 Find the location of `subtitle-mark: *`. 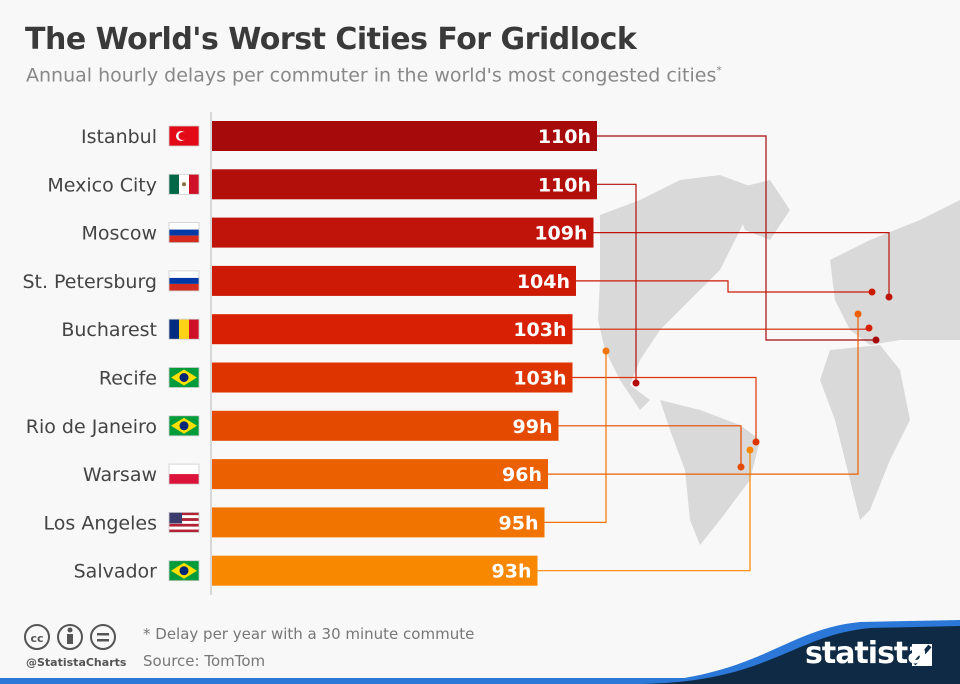

subtitle-mark: * is located at coordinates (719, 70).